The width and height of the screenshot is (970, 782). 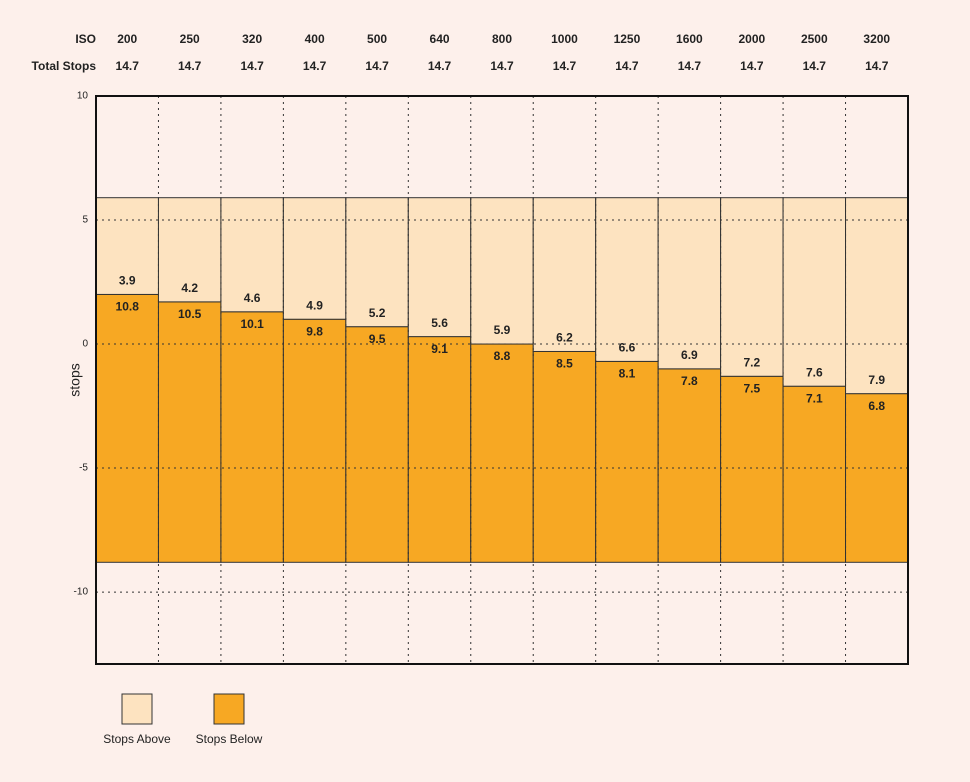 What do you see at coordinates (564, 39) in the screenshot?
I see `x-tick-label: 1000` at bounding box center [564, 39].